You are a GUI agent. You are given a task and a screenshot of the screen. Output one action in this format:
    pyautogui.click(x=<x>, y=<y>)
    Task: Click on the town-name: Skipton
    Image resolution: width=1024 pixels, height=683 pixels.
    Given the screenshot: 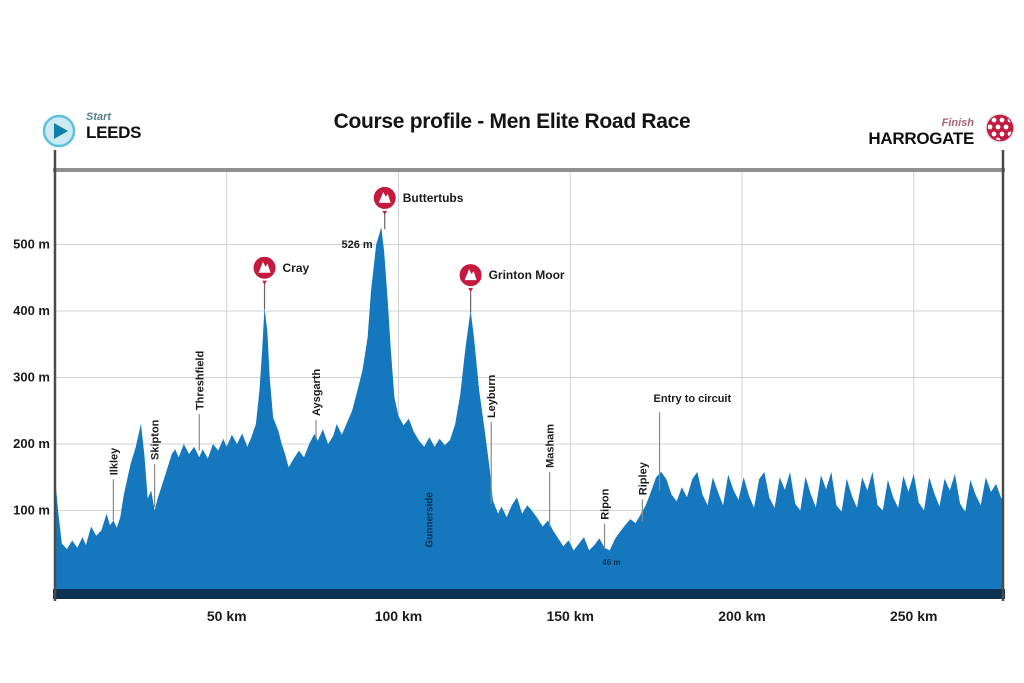 What is the action you would take?
    pyautogui.click(x=156, y=439)
    